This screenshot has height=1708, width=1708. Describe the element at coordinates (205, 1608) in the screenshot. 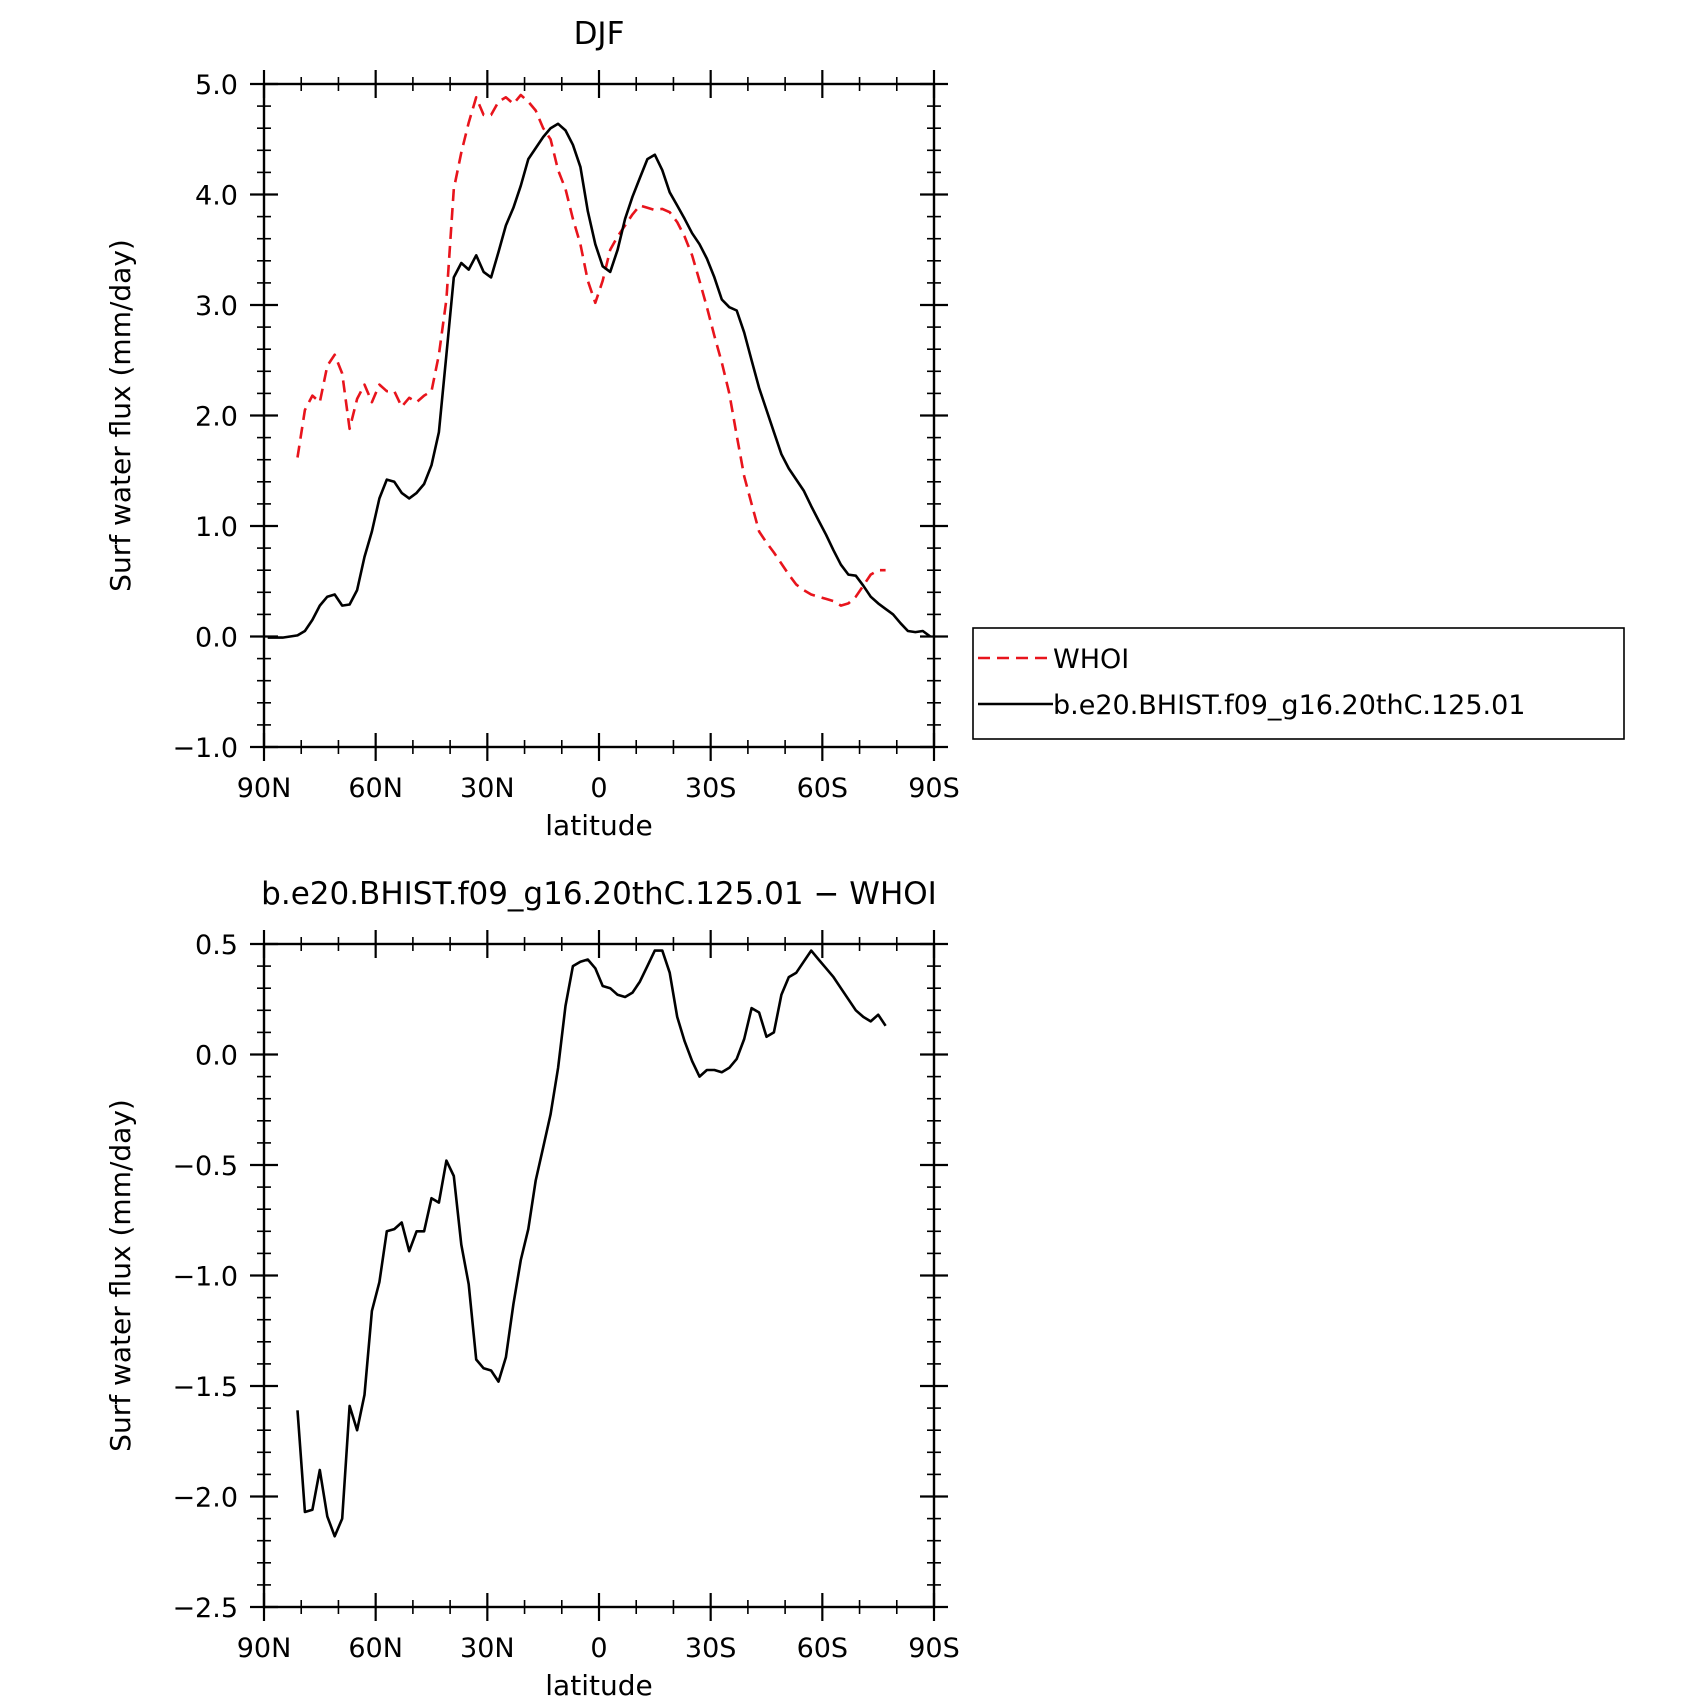

I see `y-tick-label: −2.5` at that location.